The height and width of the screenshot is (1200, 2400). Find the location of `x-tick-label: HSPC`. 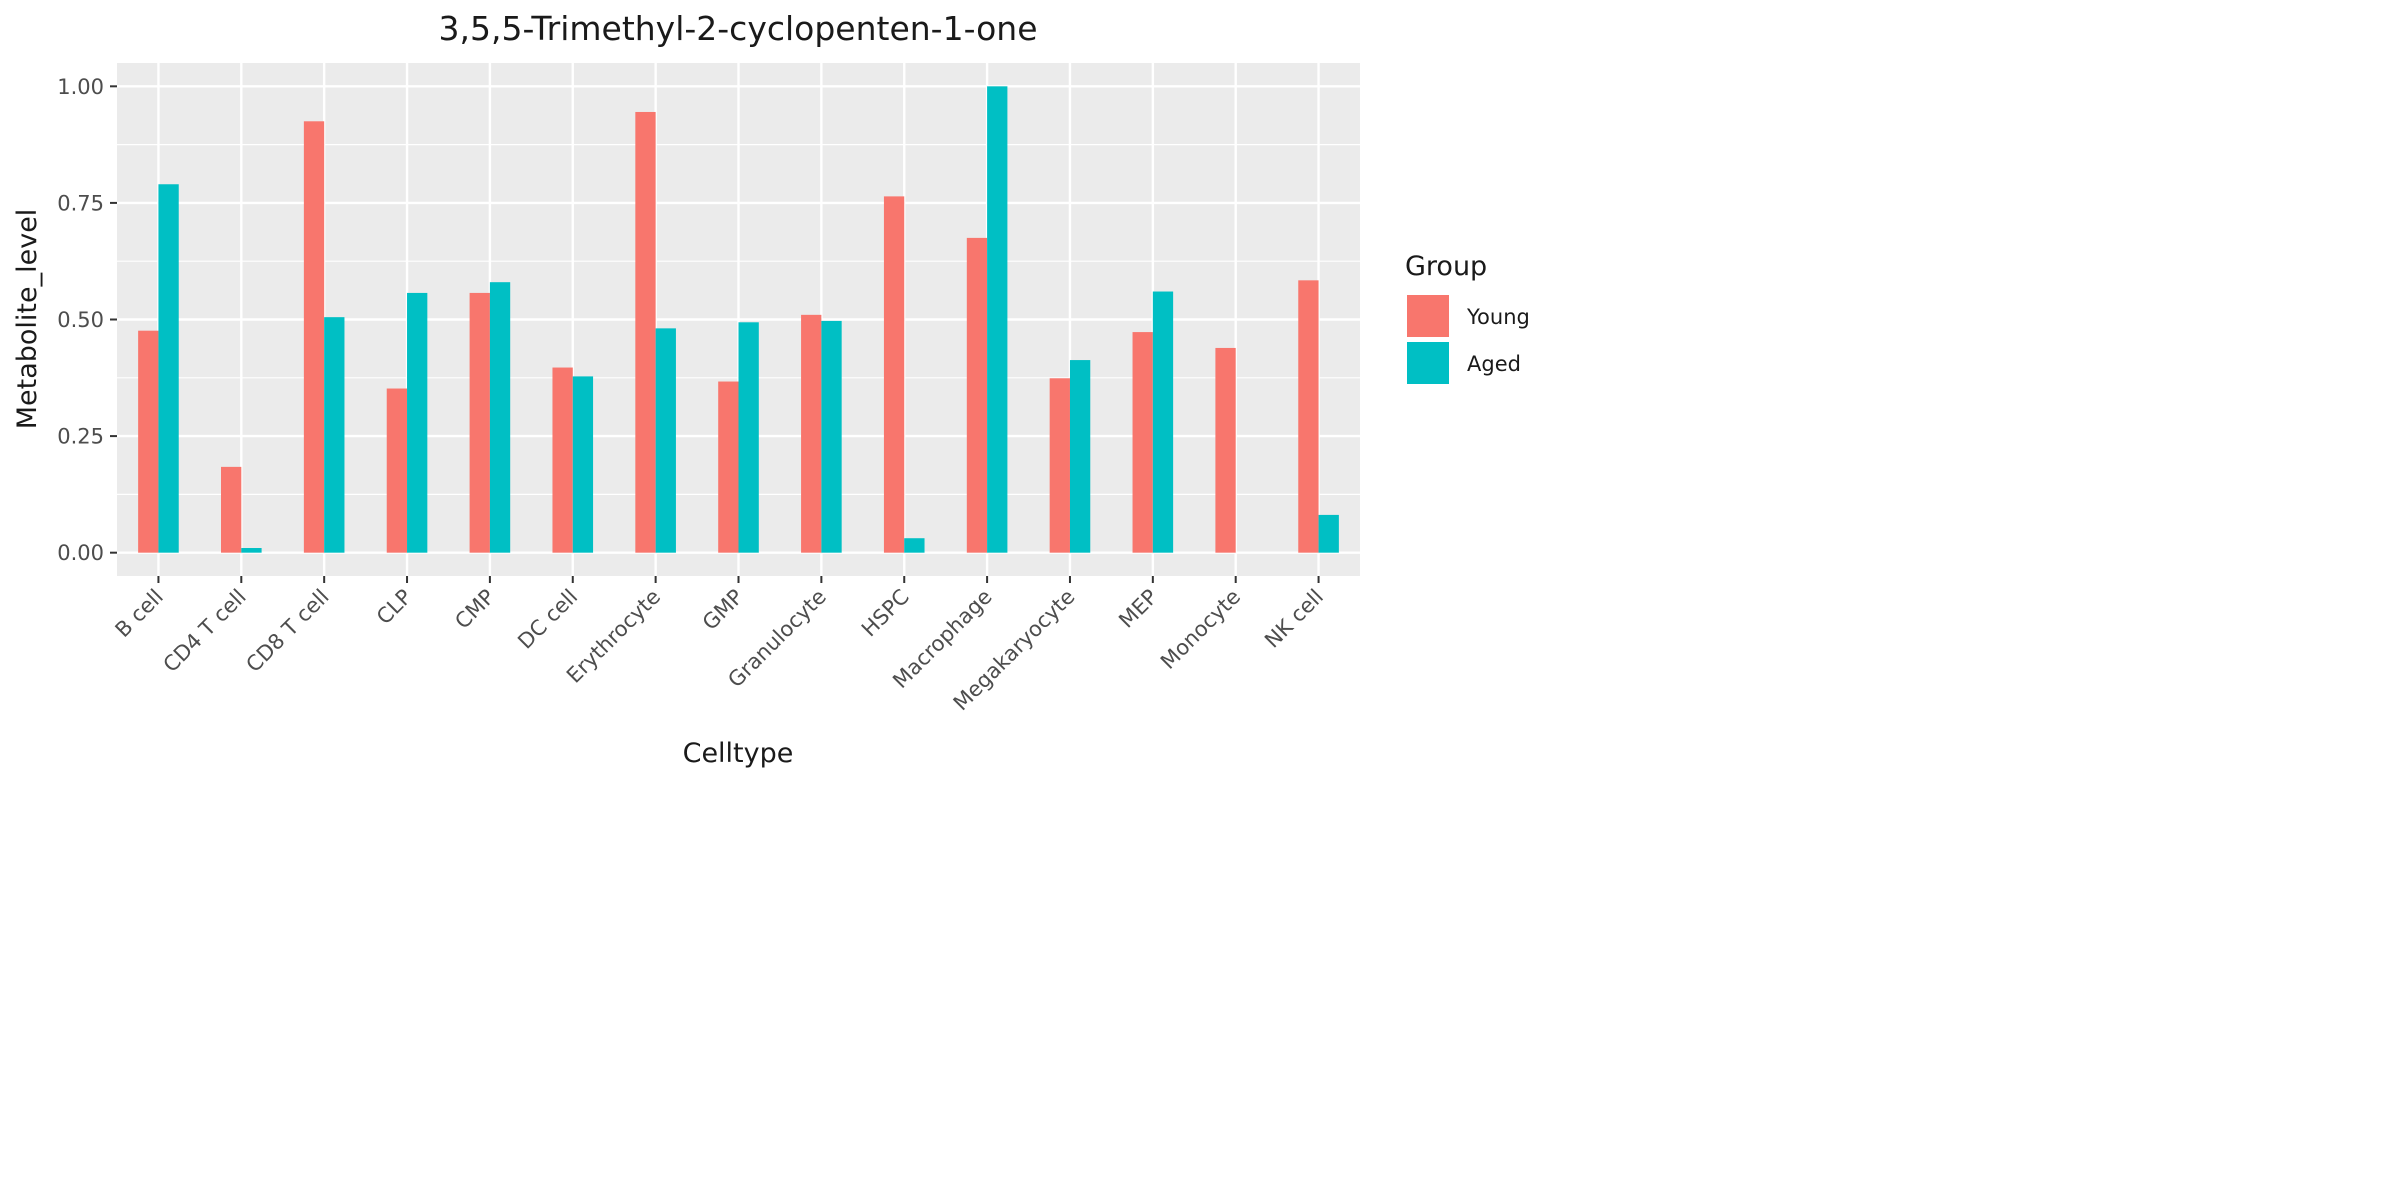

x-tick-label: HSPC is located at coordinates (885, 613).